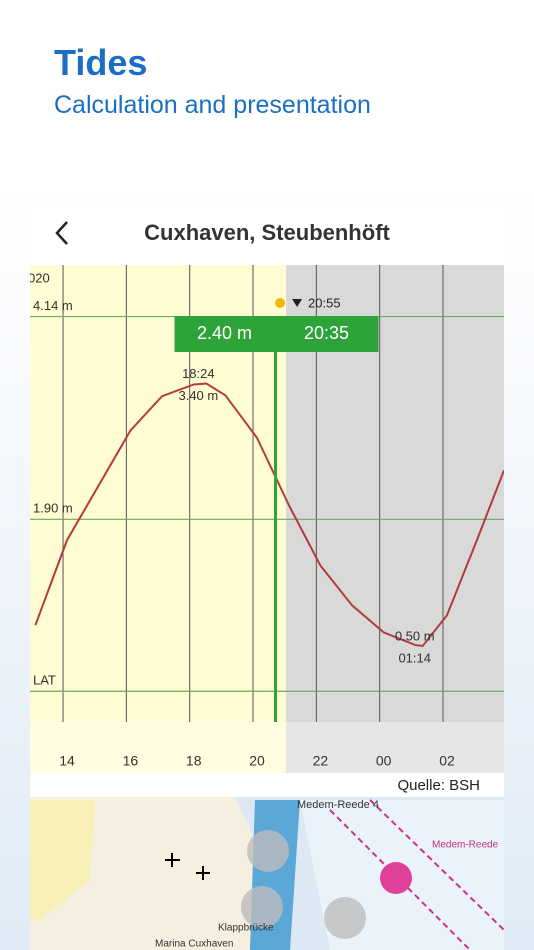 This screenshot has width=534, height=950. What do you see at coordinates (338, 805) in the screenshot?
I see `map-label: Medem-Reede 4` at bounding box center [338, 805].